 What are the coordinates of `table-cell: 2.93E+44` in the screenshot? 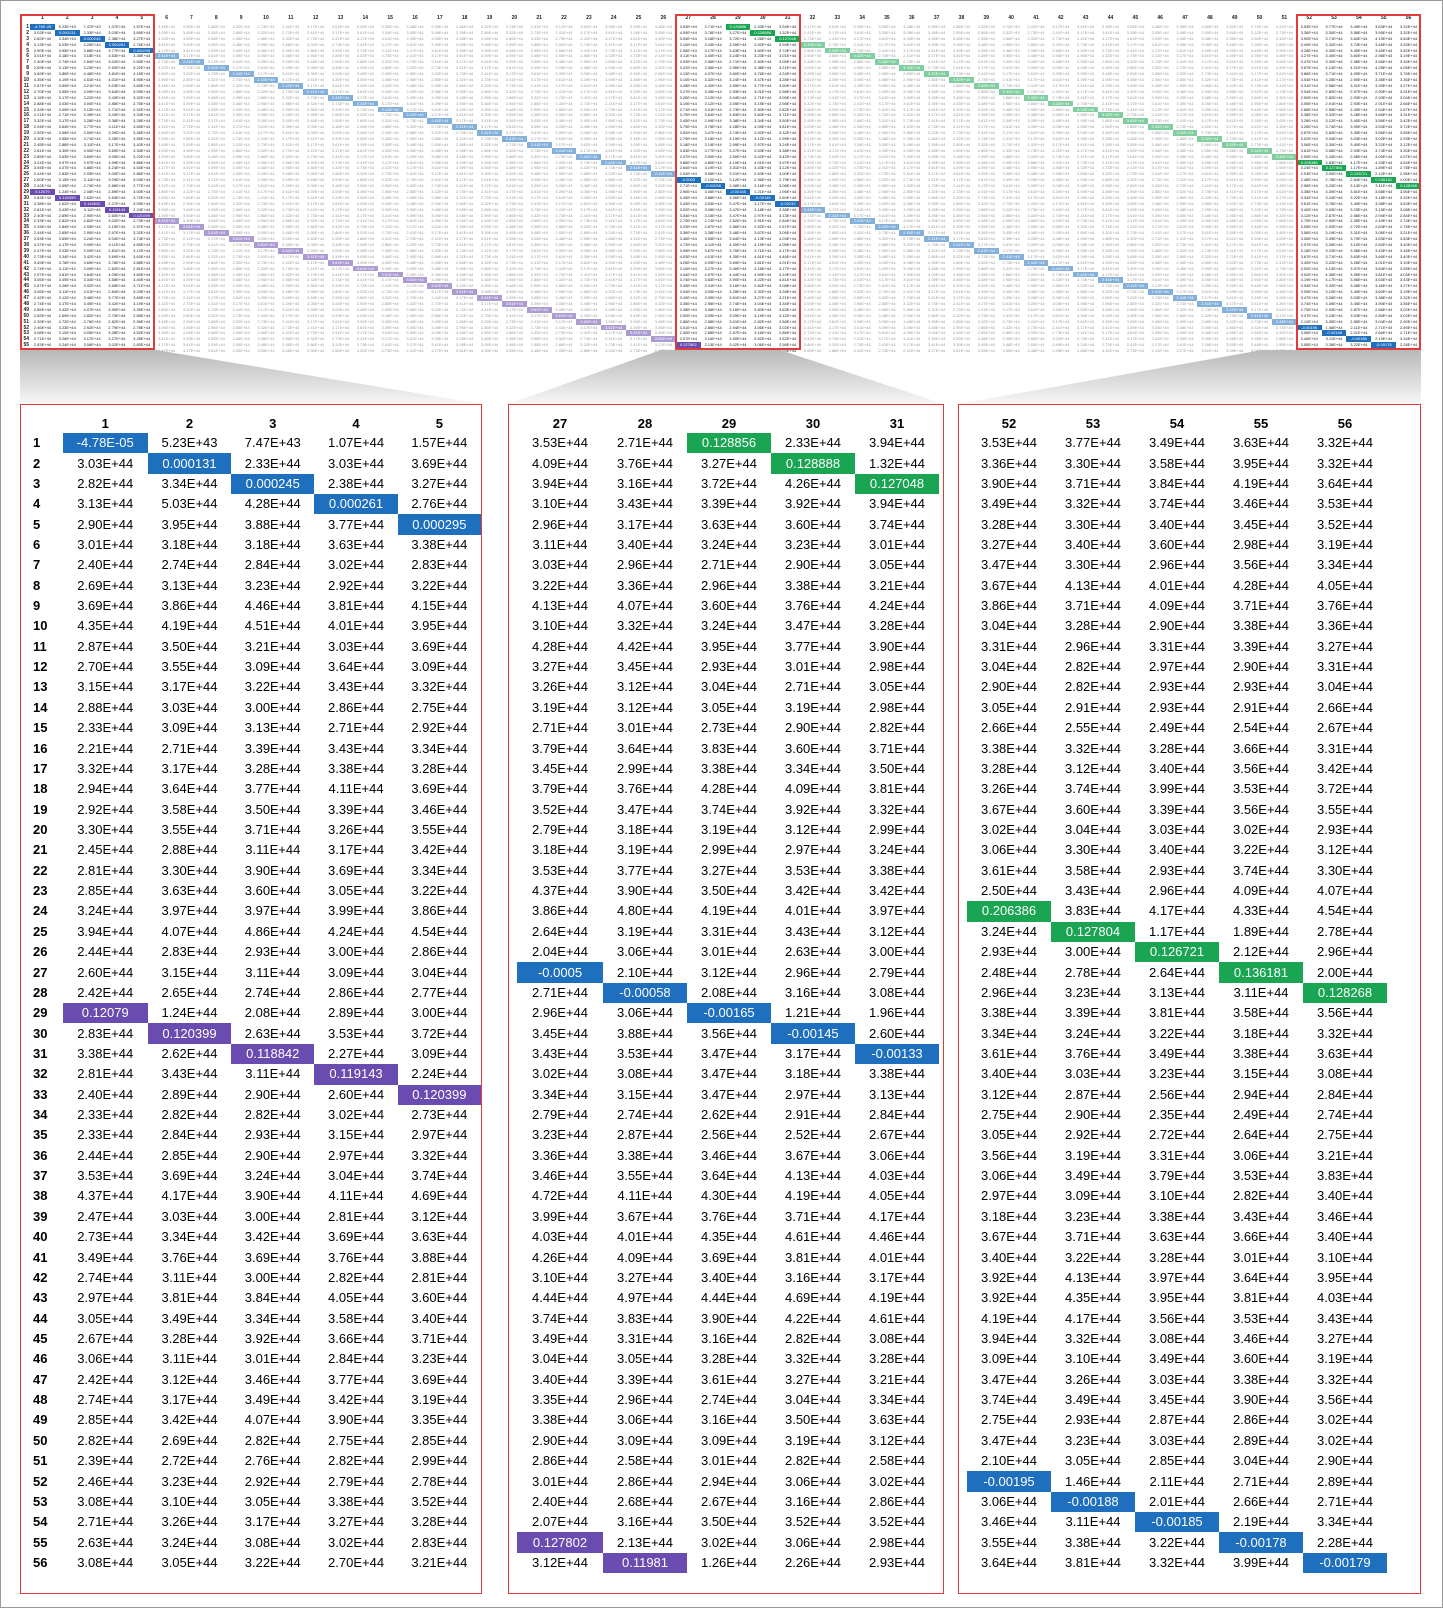 It's located at (1009, 952).